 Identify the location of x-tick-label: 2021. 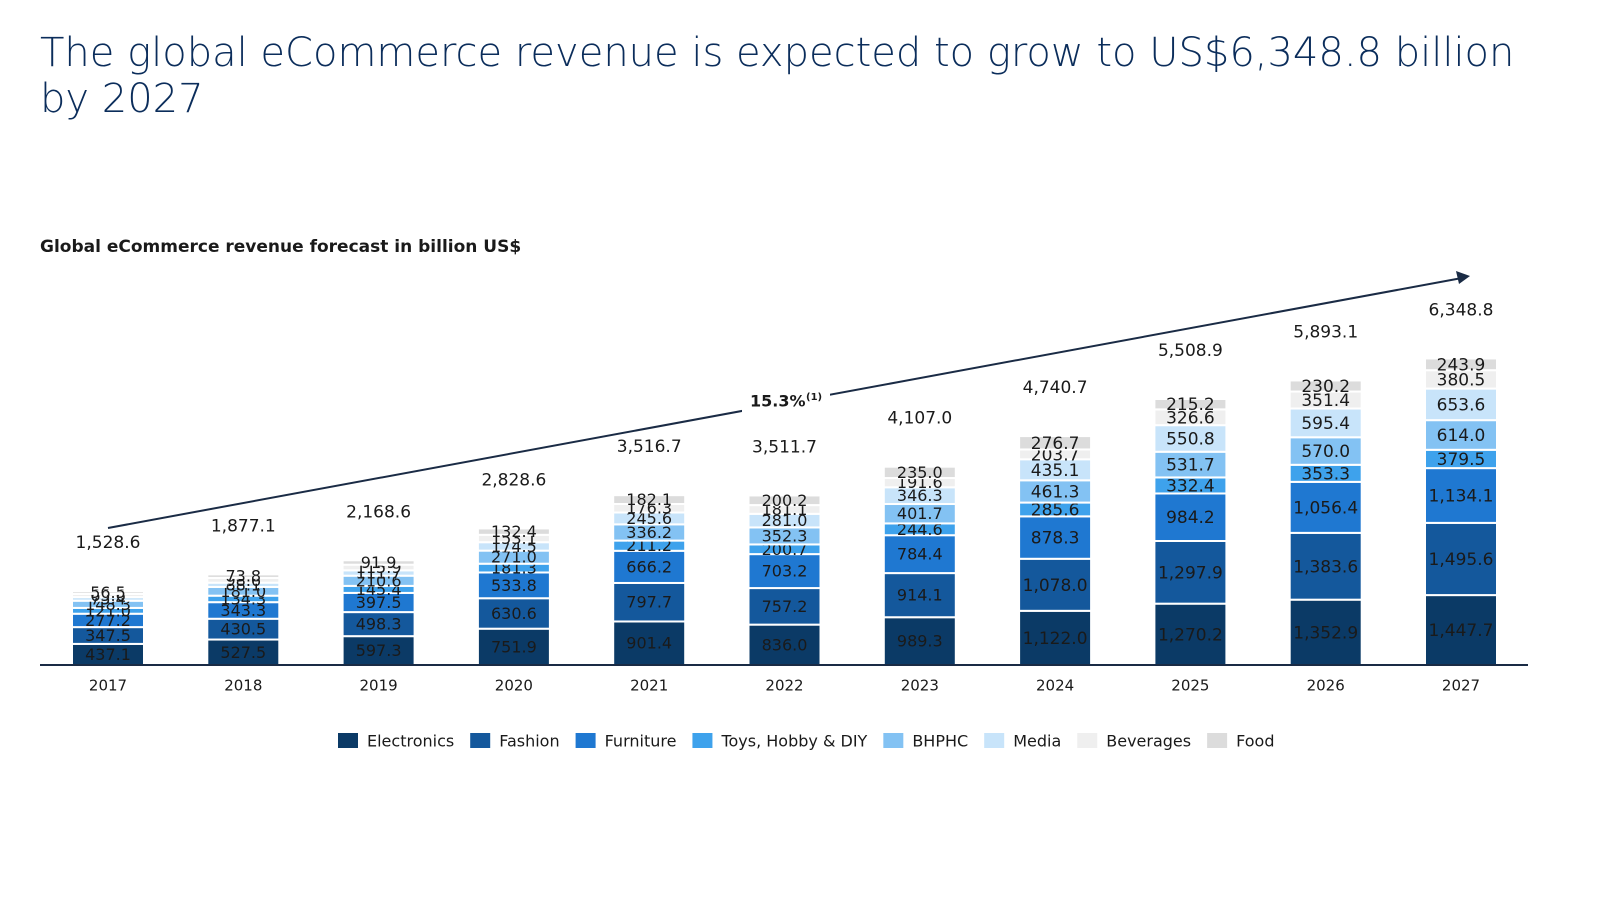
(649, 686).